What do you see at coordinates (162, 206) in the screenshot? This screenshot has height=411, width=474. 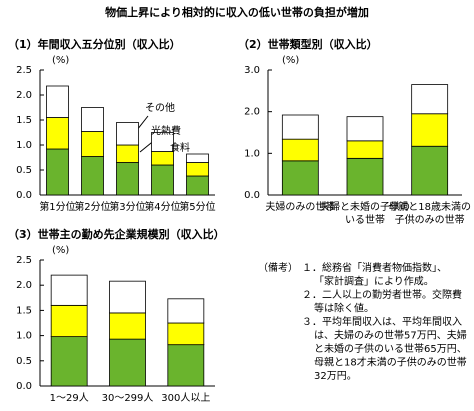 I see `x-tick-label: 第4分位` at bounding box center [162, 206].